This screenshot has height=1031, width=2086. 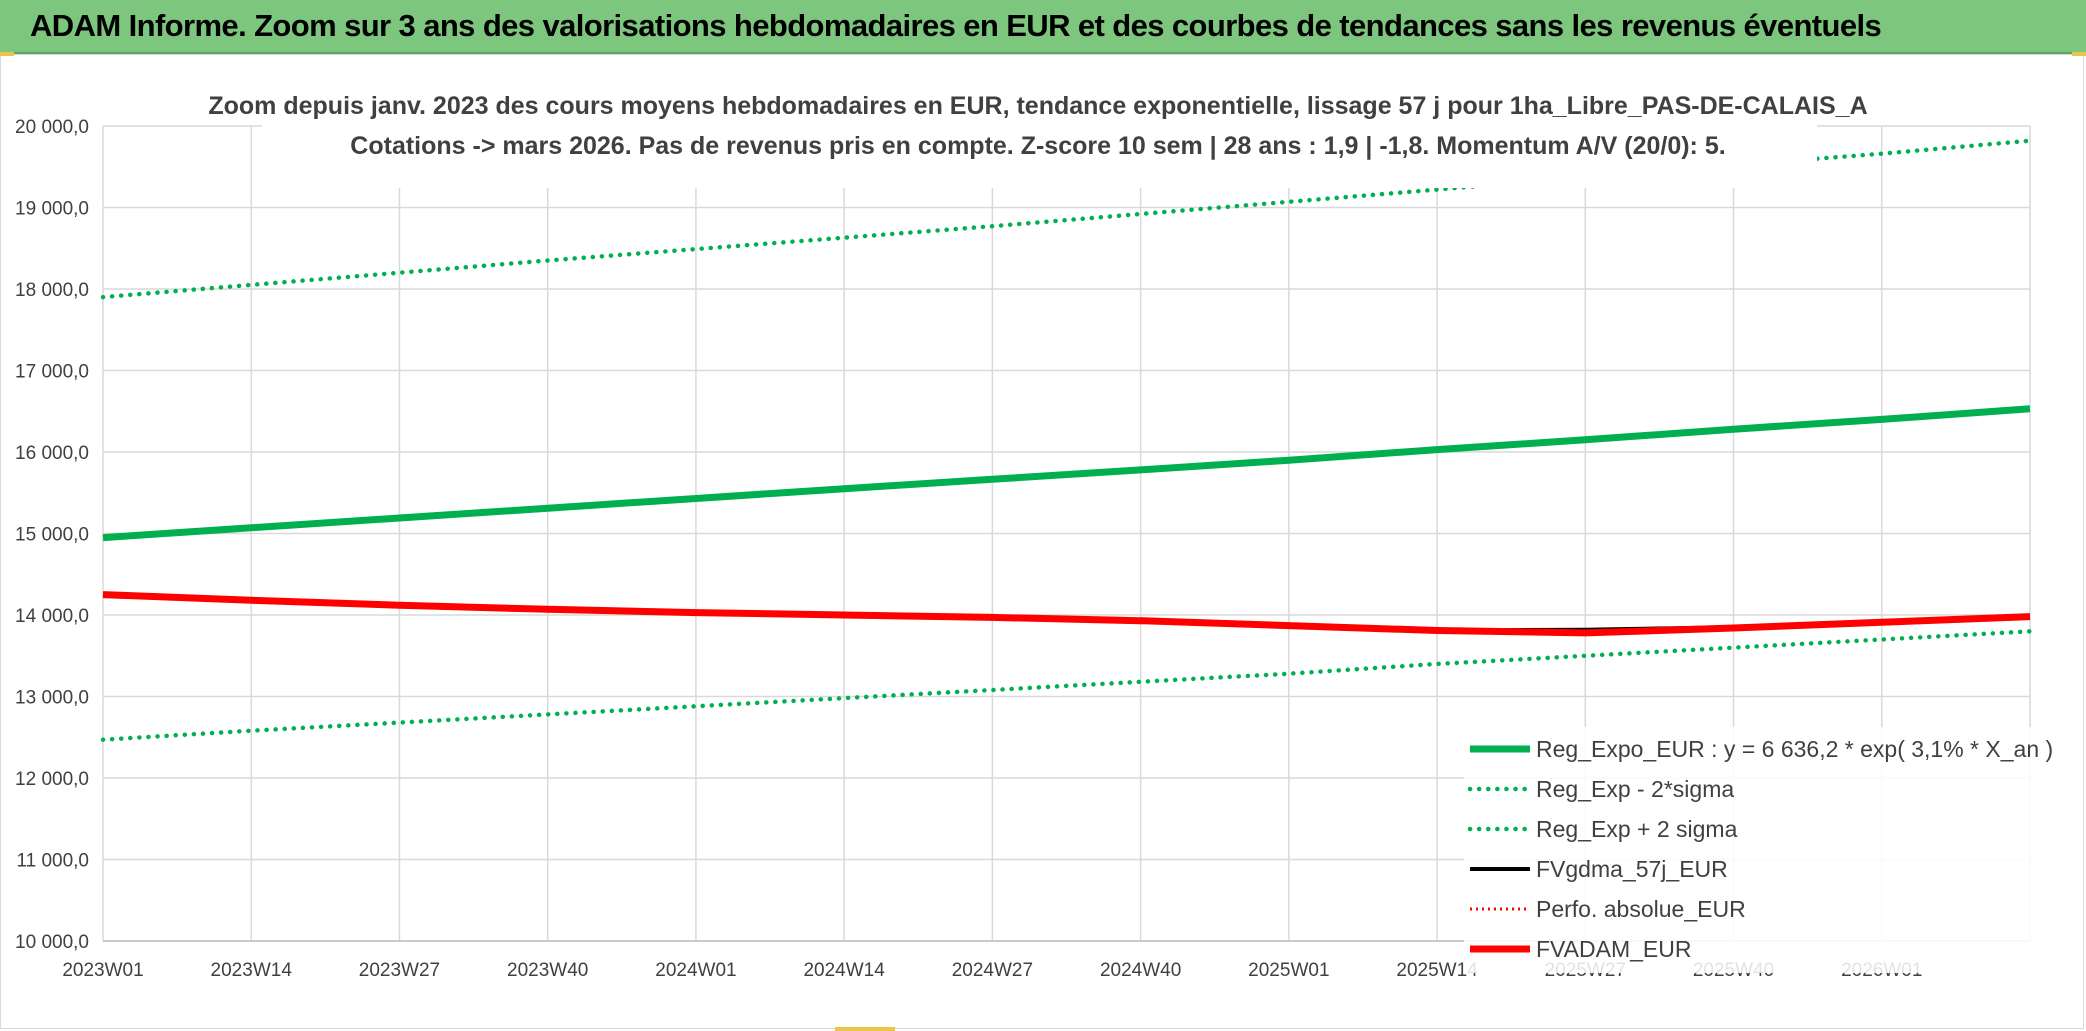 What do you see at coordinates (1635, 789) in the screenshot?
I see `legend-label: Reg_Exp - 2*sigma` at bounding box center [1635, 789].